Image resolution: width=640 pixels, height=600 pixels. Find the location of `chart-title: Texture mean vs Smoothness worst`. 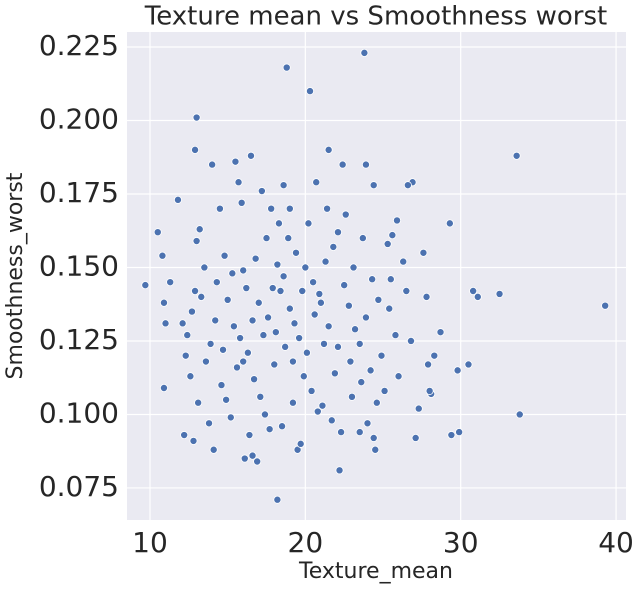

chart-title: Texture mean vs Smoothness worst is located at coordinates (375, 17).